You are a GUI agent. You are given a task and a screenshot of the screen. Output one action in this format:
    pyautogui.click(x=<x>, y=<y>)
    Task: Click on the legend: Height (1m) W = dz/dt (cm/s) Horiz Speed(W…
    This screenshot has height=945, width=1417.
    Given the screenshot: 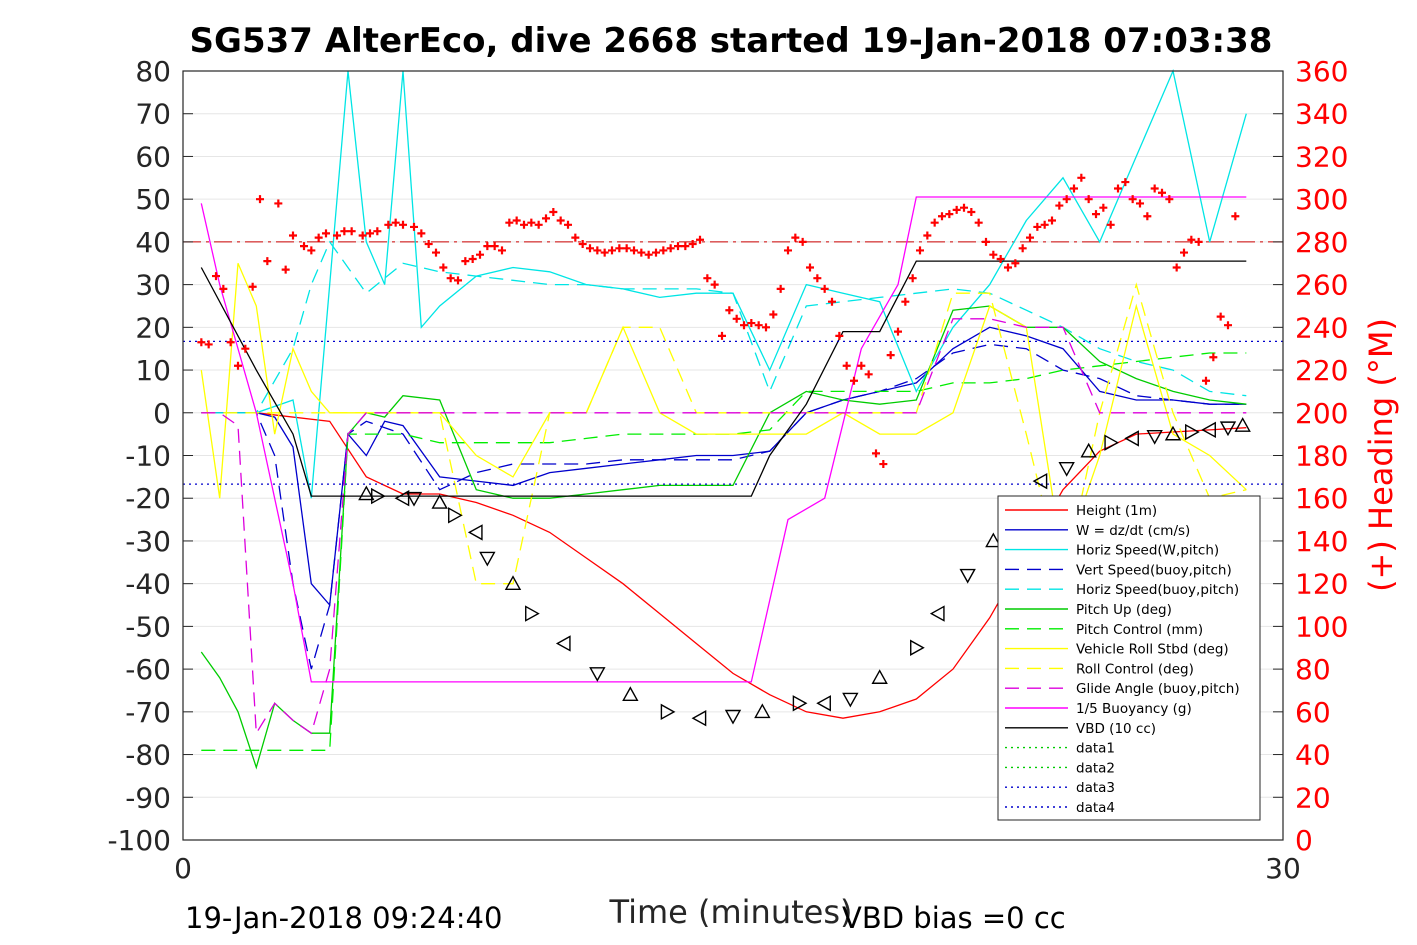 What is the action you would take?
    pyautogui.click(x=1129, y=658)
    